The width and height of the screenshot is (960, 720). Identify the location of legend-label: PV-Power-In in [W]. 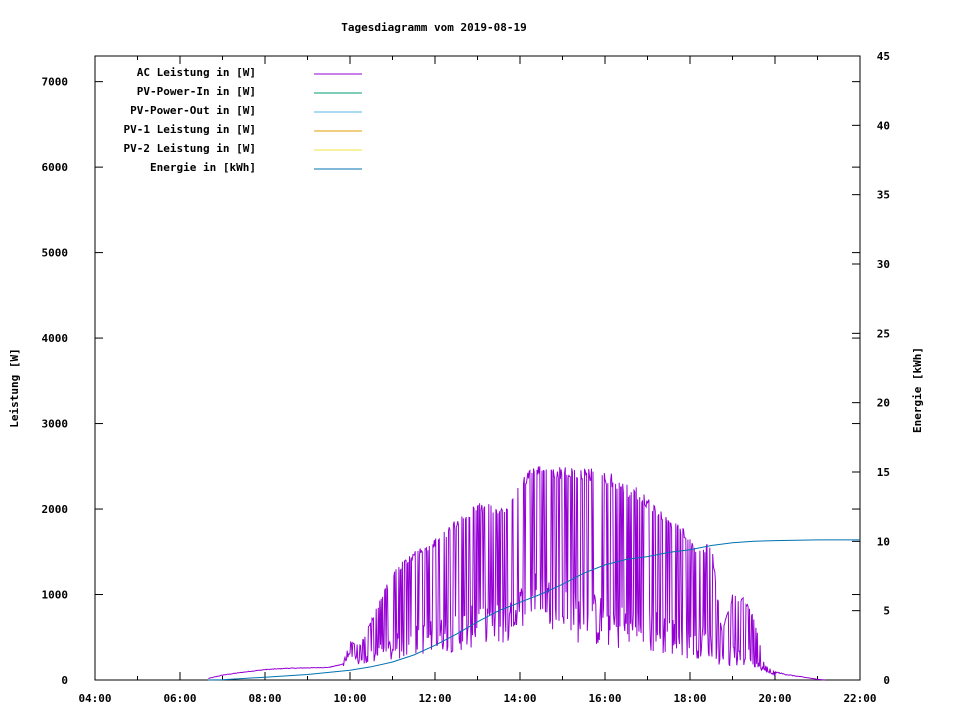
(196, 91).